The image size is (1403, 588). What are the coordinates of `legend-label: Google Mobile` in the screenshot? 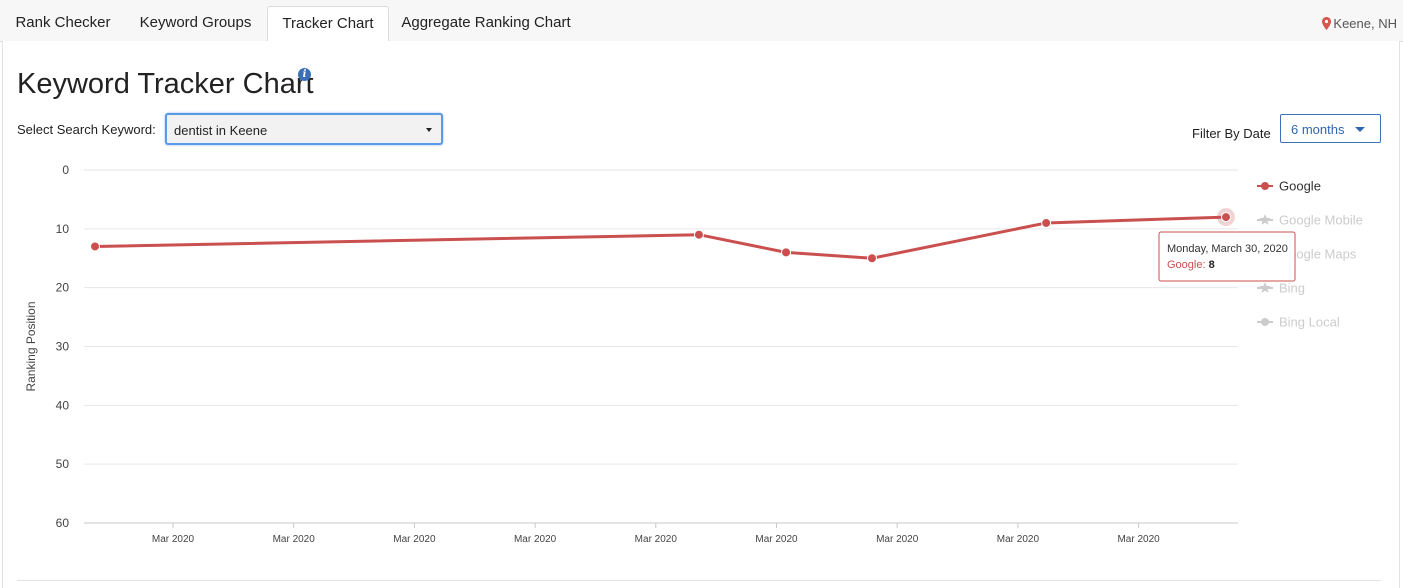 It's located at (1321, 220).